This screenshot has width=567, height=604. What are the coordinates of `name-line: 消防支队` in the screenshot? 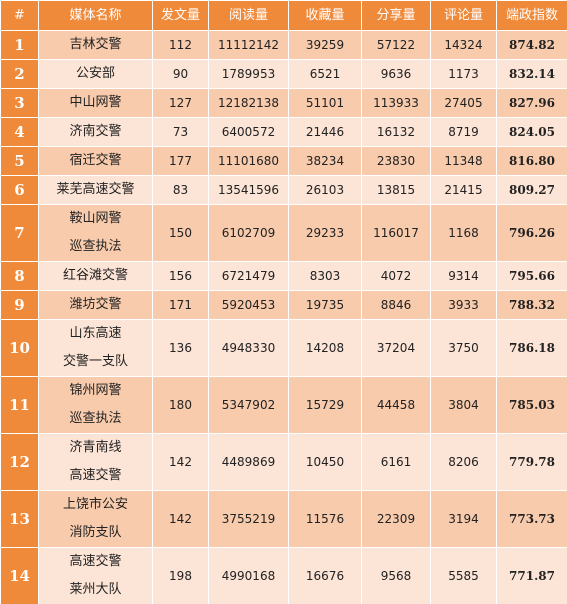 It's located at (95, 532).